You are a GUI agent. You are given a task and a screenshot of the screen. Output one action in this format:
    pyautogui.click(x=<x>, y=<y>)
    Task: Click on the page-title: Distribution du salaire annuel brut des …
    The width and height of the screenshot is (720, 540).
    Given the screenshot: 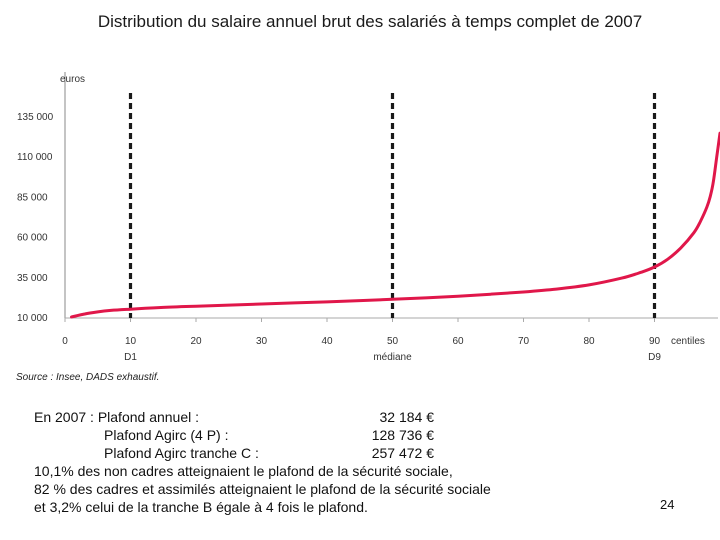 What is the action you would take?
    pyautogui.click(x=370, y=21)
    